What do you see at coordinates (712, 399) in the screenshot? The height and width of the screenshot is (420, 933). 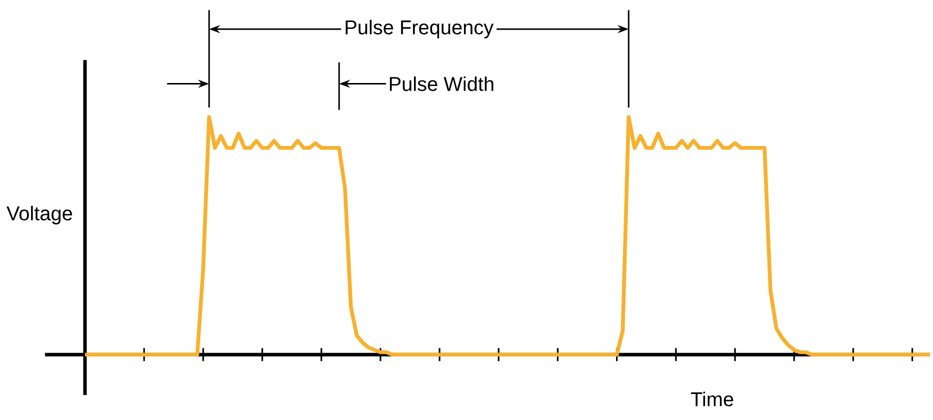 I see `x-axis-title: Time` at bounding box center [712, 399].